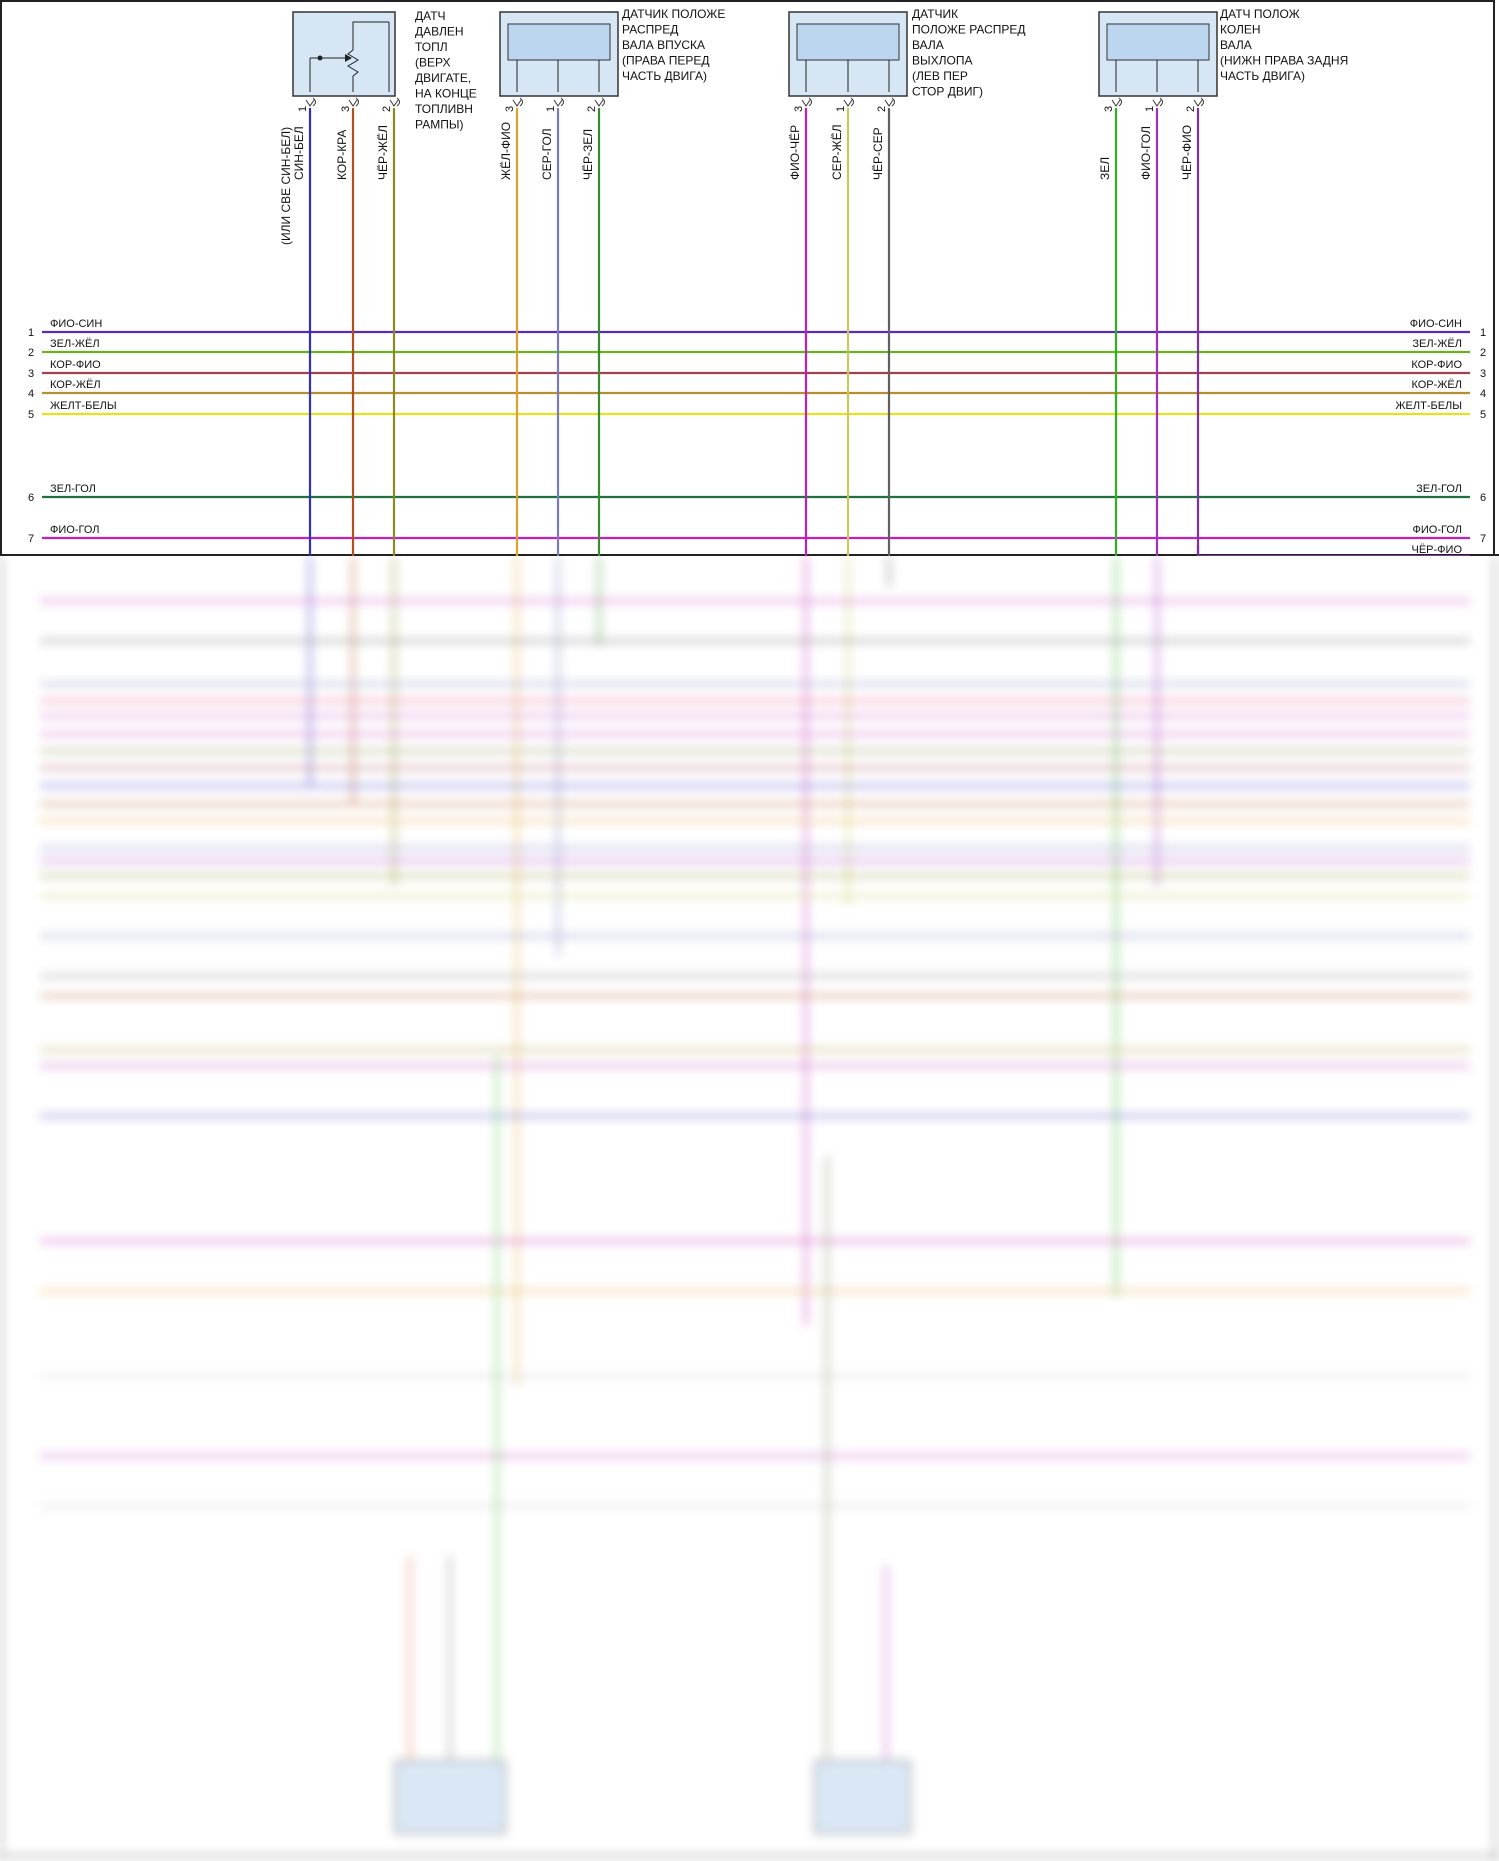  What do you see at coordinates (1483, 415) in the screenshot?
I see `bus-number-right: 5` at bounding box center [1483, 415].